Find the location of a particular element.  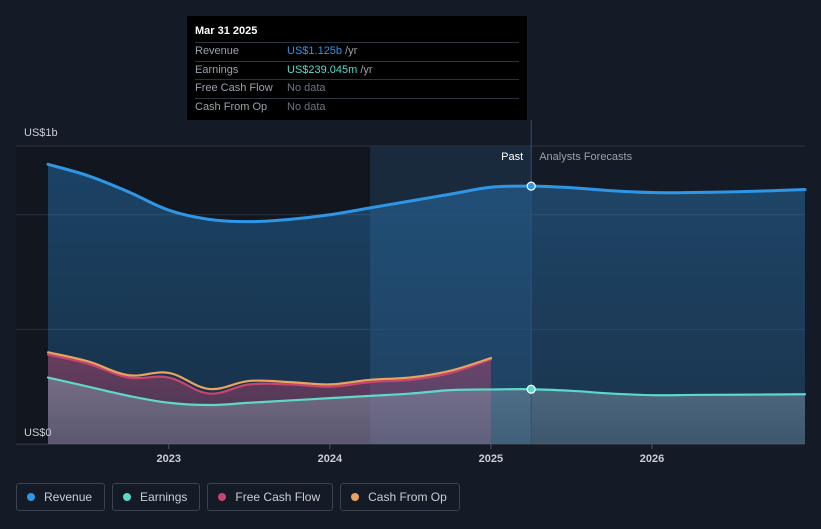

legend-item-revenue: Revenue is located at coordinates (61, 497).